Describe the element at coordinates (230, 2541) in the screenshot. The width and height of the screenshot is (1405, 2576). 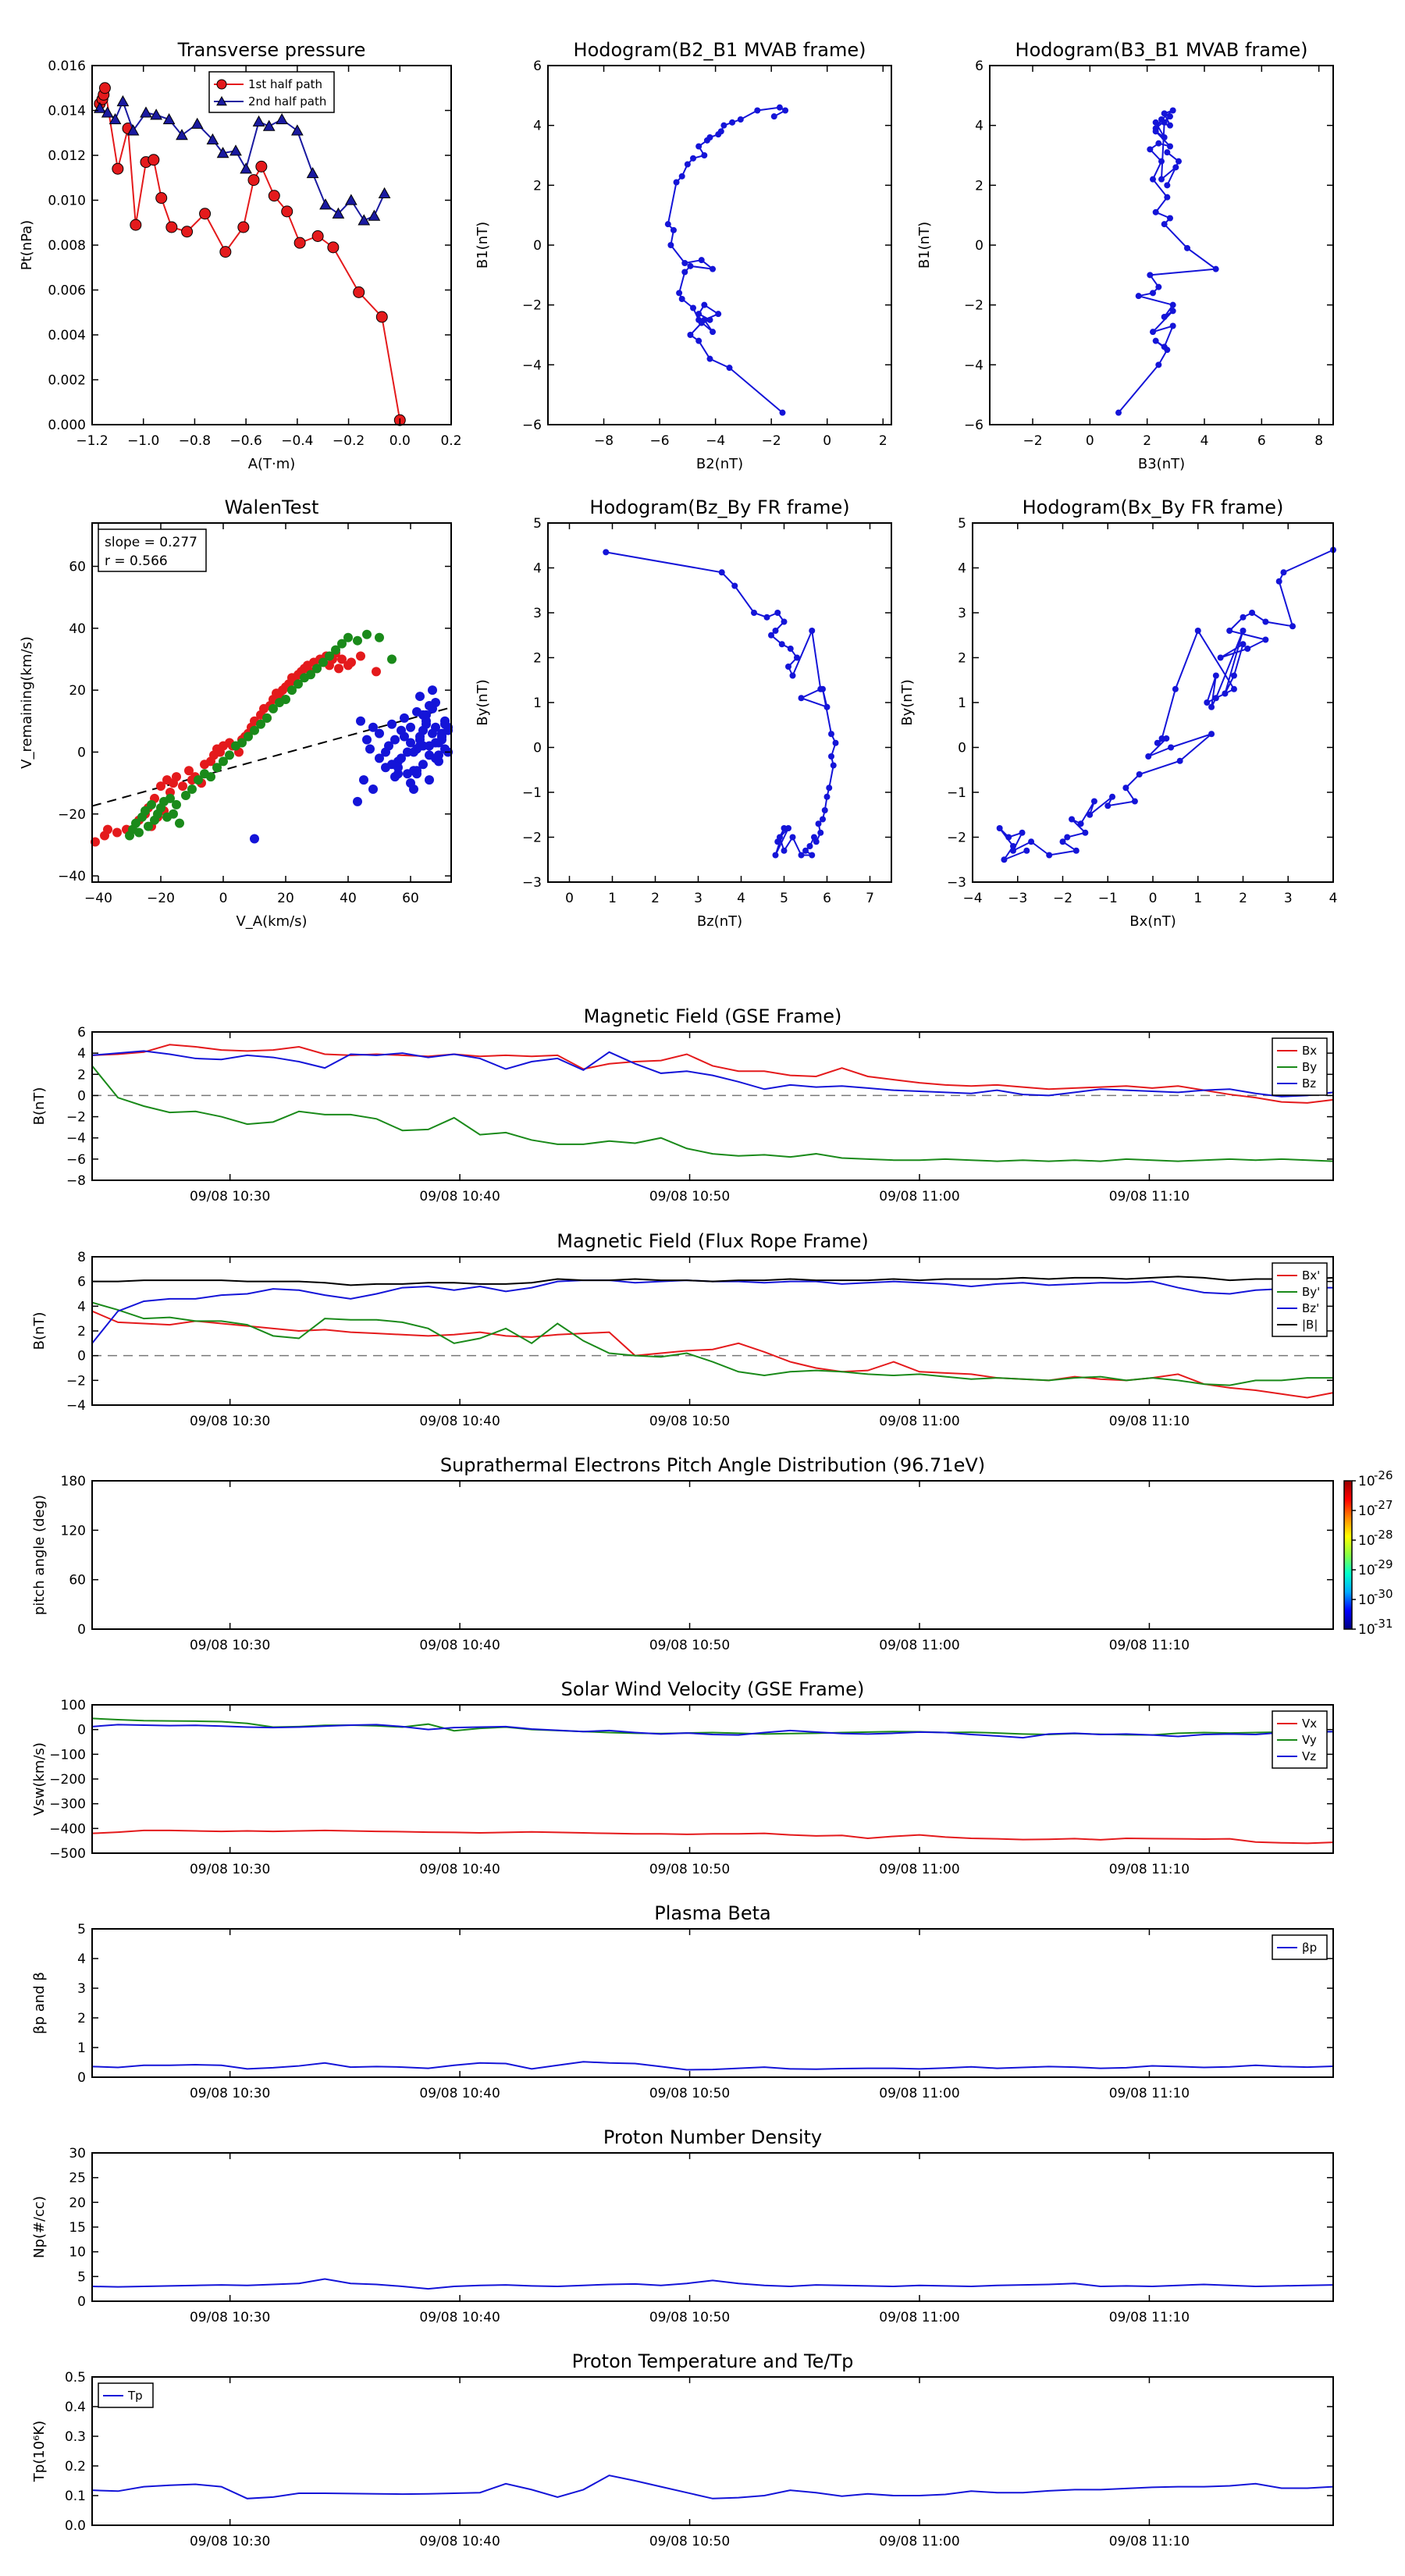
I see `tp-time-tick-label: 09/08 10:30` at that location.